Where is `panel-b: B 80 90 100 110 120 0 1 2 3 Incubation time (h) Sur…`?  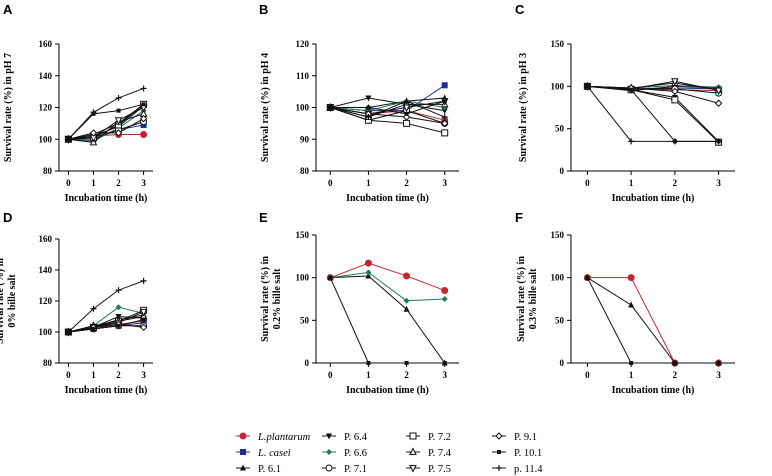 panel-b: B 80 90 100 110 120 0 1 2 3 Incubation time (h) Sur… is located at coordinates (359, 103).